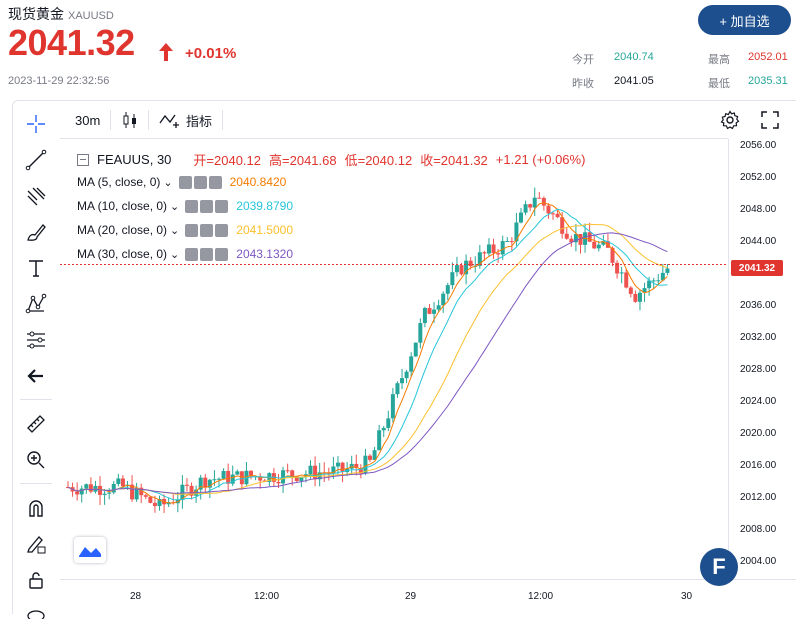 The image size is (796, 626). What do you see at coordinates (258, 182) in the screenshot?
I see `ma-value: 2040.8420` at bounding box center [258, 182].